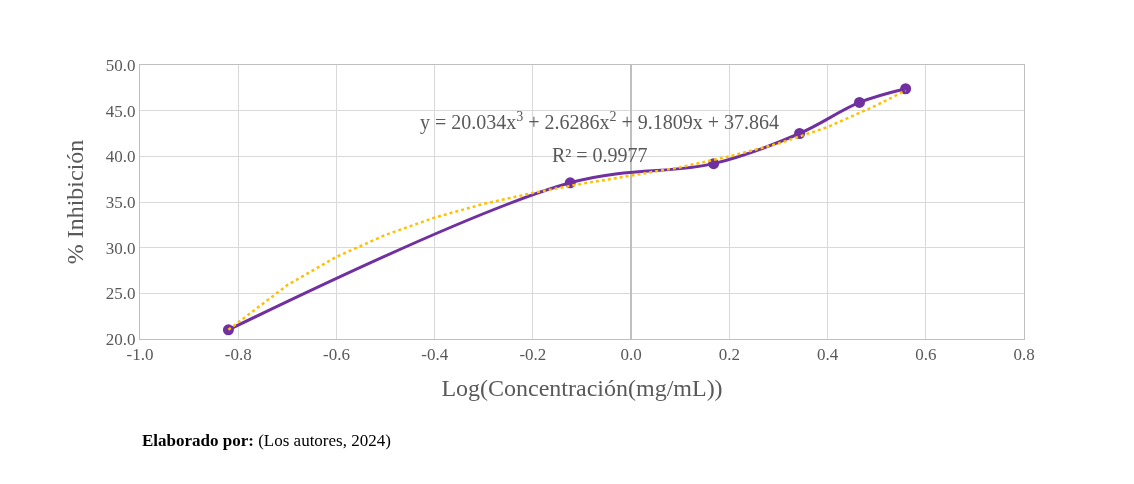 The image size is (1134, 484). Describe the element at coordinates (120, 65) in the screenshot. I see `y-tick-label: 50.0` at that location.